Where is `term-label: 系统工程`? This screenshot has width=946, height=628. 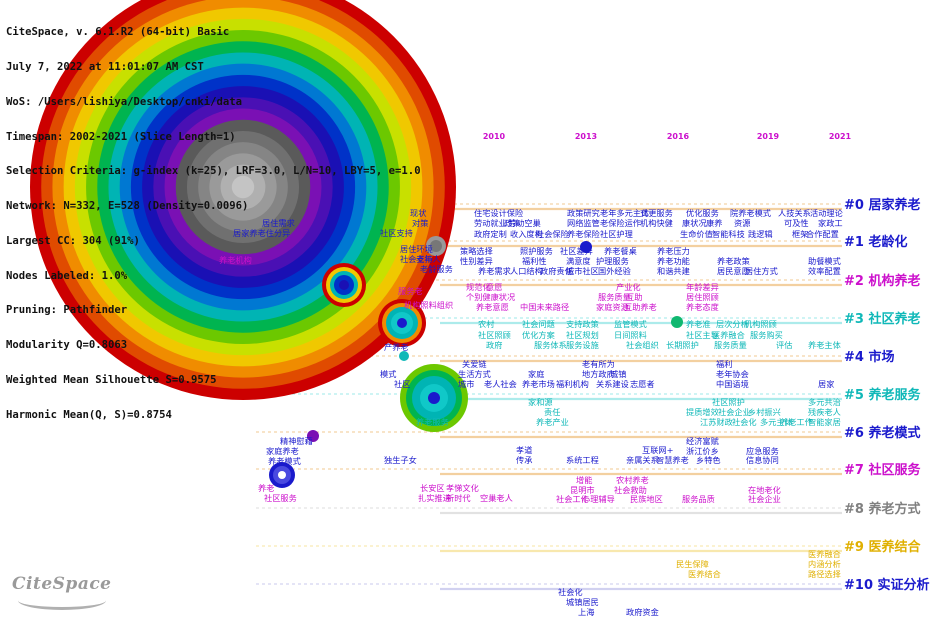
term-label: 系统工程 is located at coordinates (582, 460).